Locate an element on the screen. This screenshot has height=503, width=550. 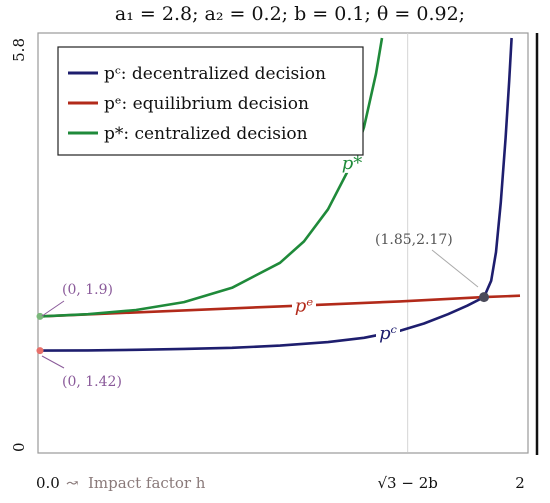
curve-label-0: pᶜ is located at coordinates (388, 333).